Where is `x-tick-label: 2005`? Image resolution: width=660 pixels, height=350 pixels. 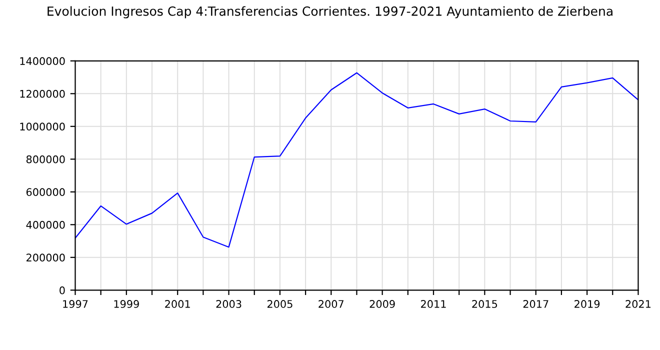 x-tick-label: 2005 is located at coordinates (279, 304).